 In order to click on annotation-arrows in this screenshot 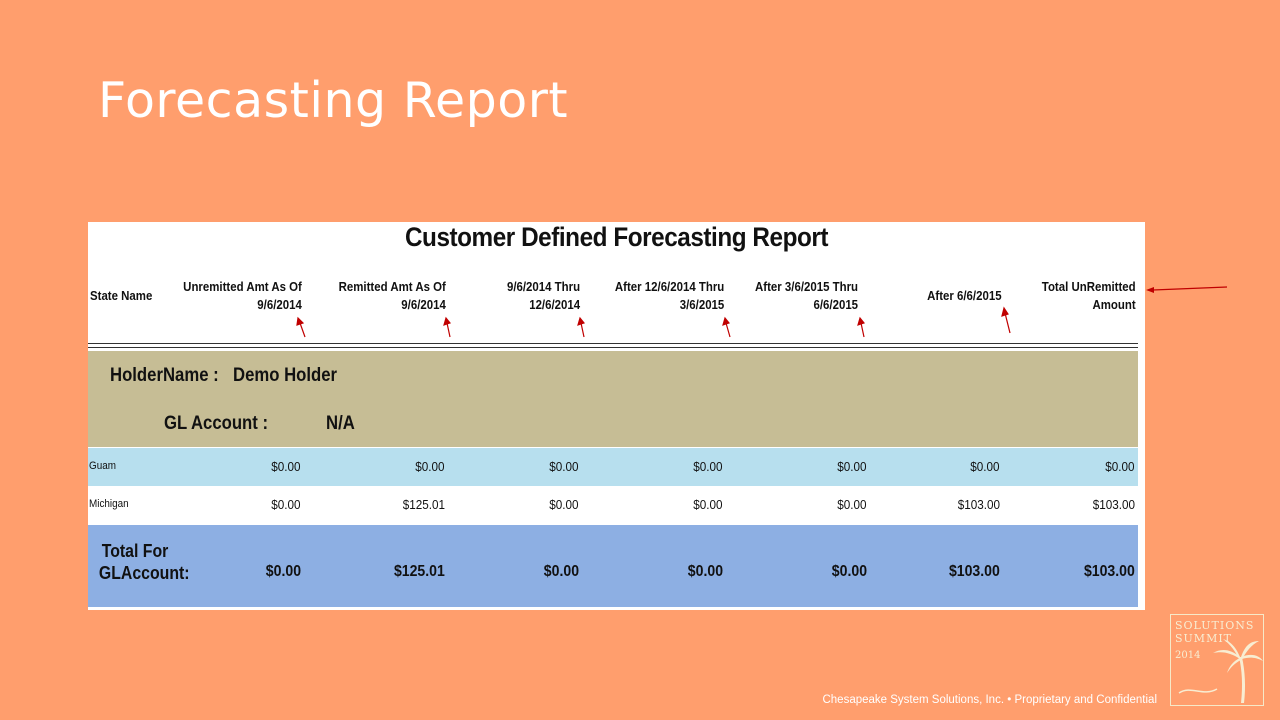, I will do `click(653, 322)`.